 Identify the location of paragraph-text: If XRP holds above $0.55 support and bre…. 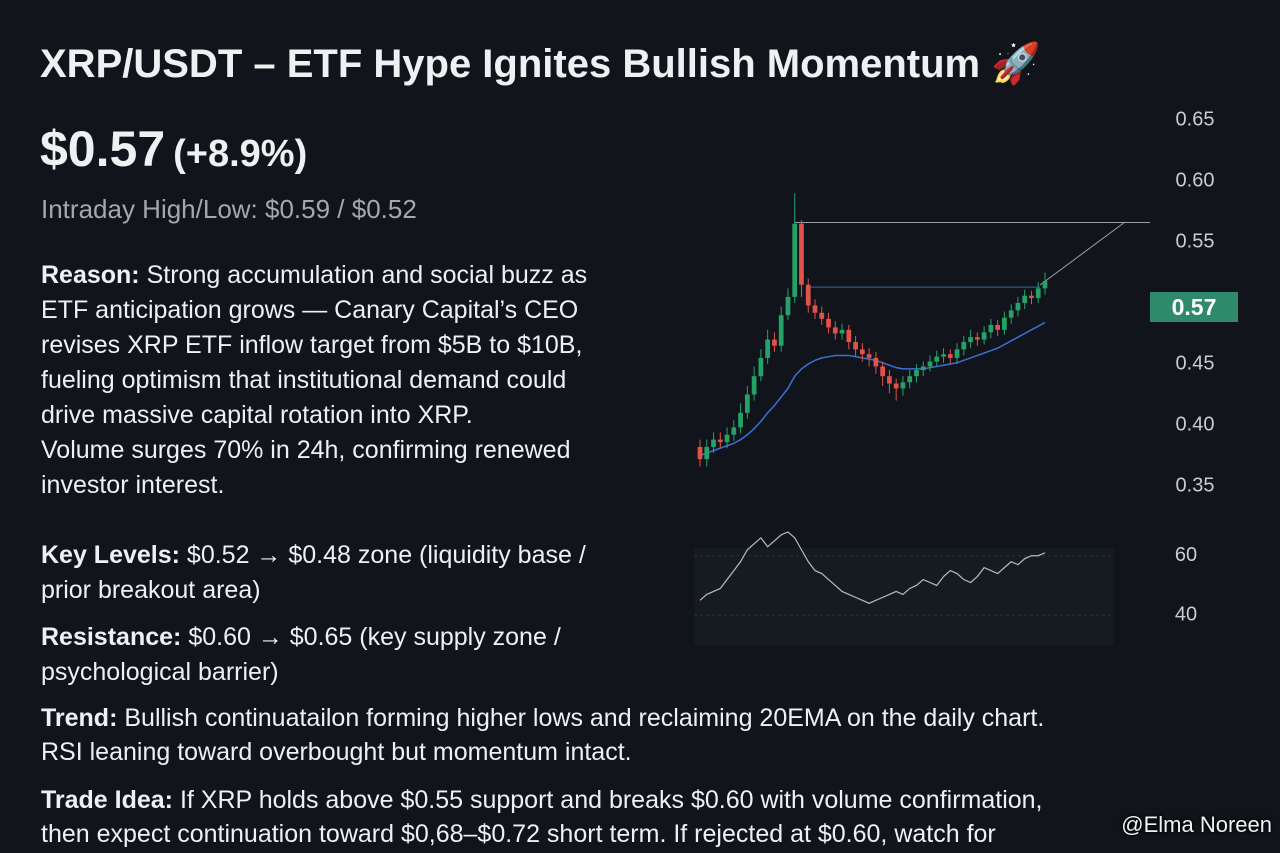
(611, 800).